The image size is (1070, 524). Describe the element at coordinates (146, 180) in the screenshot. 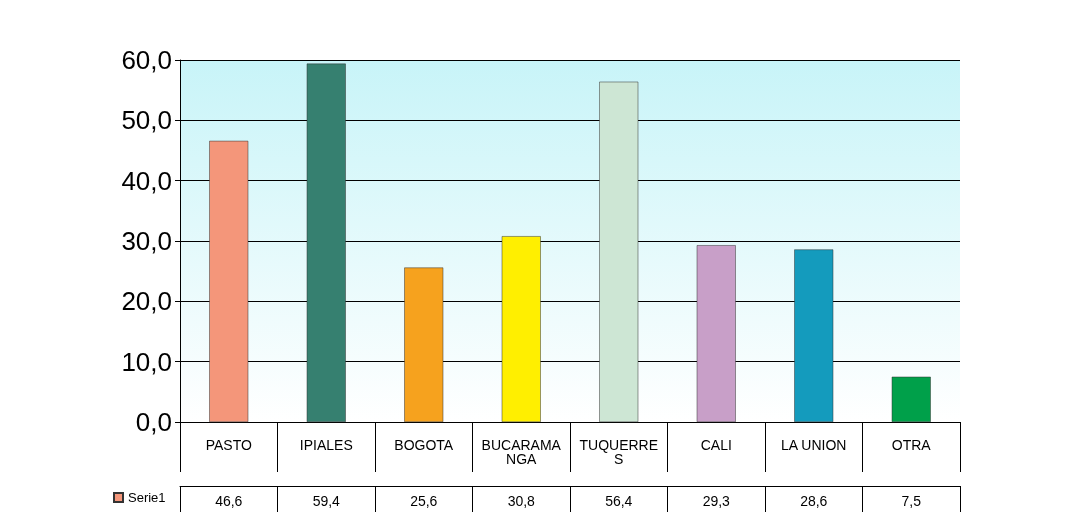

I see `y-tick-label: 40,0` at that location.